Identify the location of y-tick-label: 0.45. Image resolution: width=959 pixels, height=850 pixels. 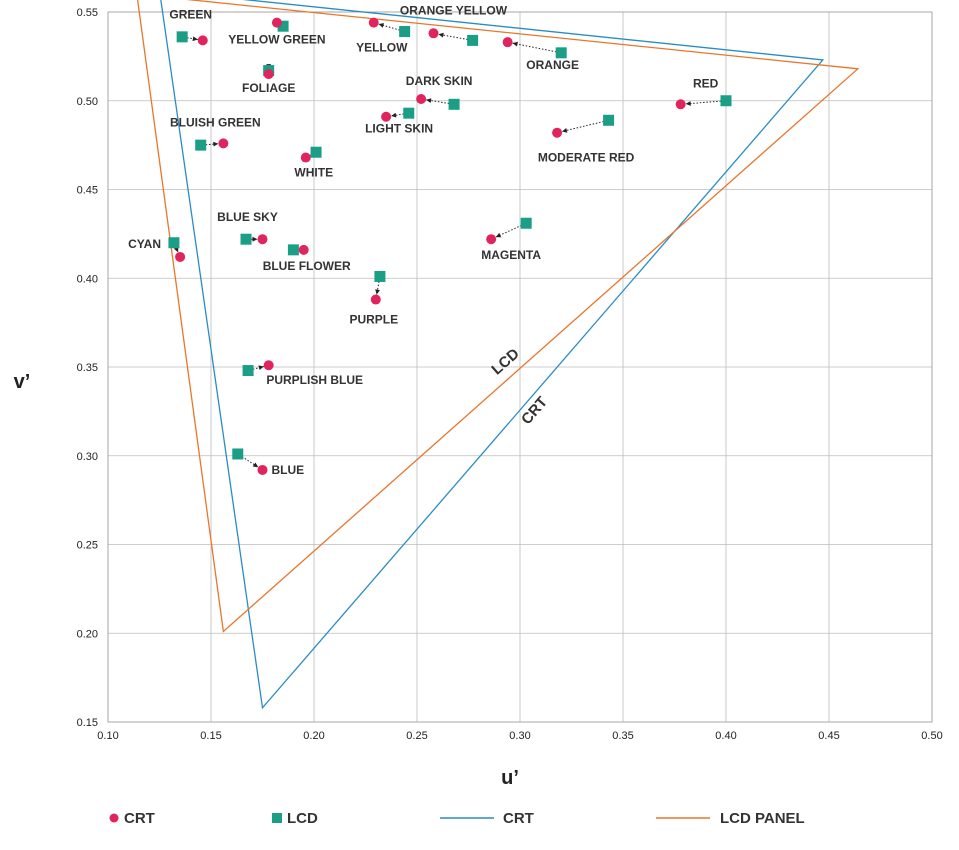
(87, 191).